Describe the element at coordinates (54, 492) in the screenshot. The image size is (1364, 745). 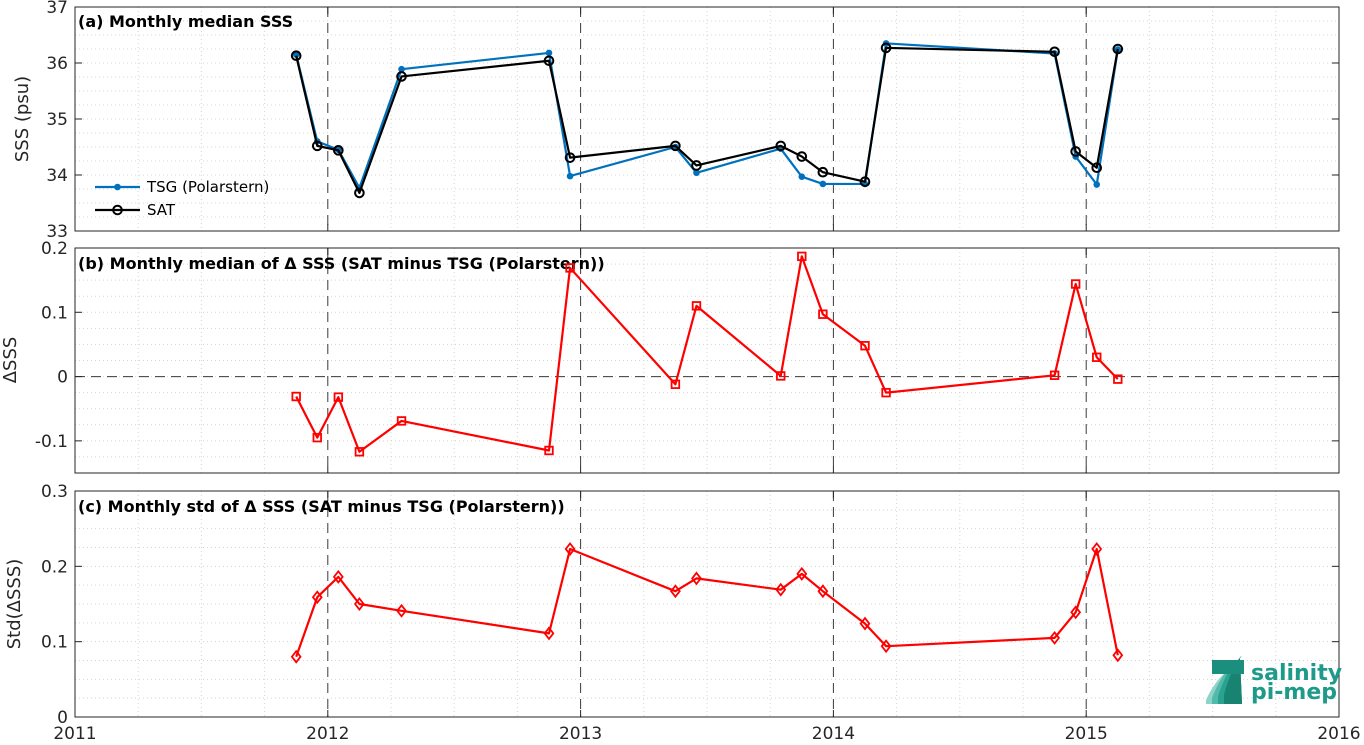
I see `y-tick-label: 0.3` at that location.